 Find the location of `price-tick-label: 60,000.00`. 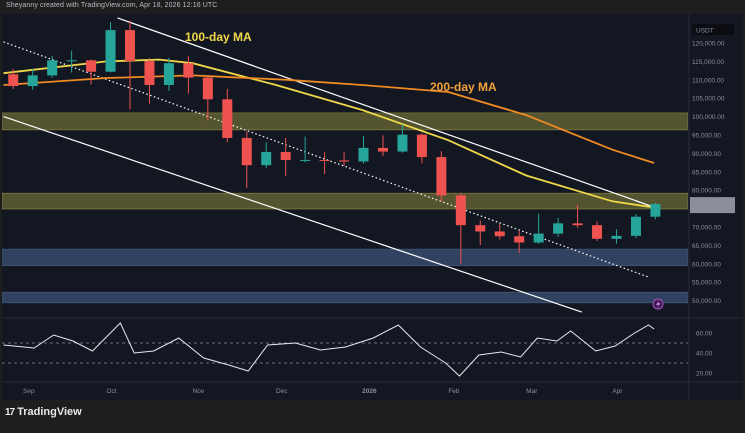

price-tick-label: 60,000.00 is located at coordinates (706, 264).